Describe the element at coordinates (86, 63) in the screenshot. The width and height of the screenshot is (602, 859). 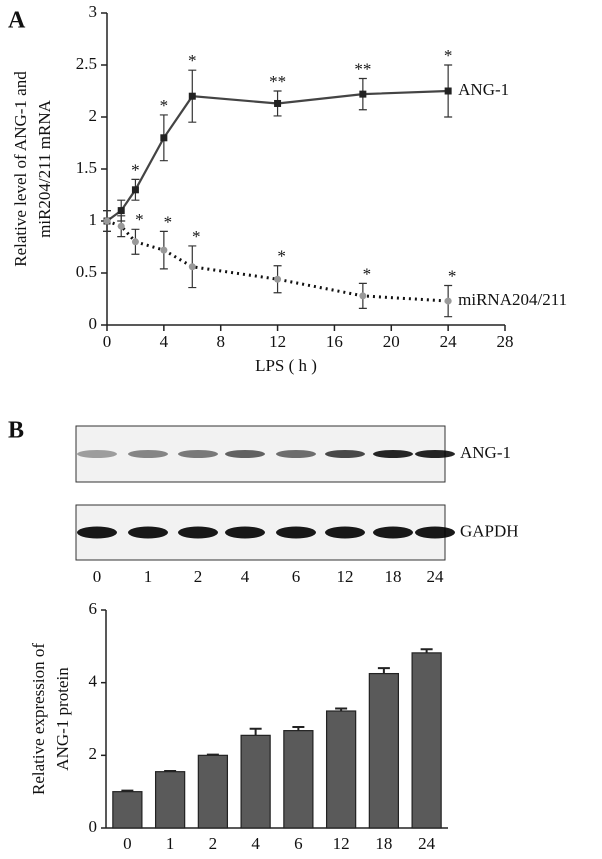
I see `y-tick-label: 2.5` at that location.